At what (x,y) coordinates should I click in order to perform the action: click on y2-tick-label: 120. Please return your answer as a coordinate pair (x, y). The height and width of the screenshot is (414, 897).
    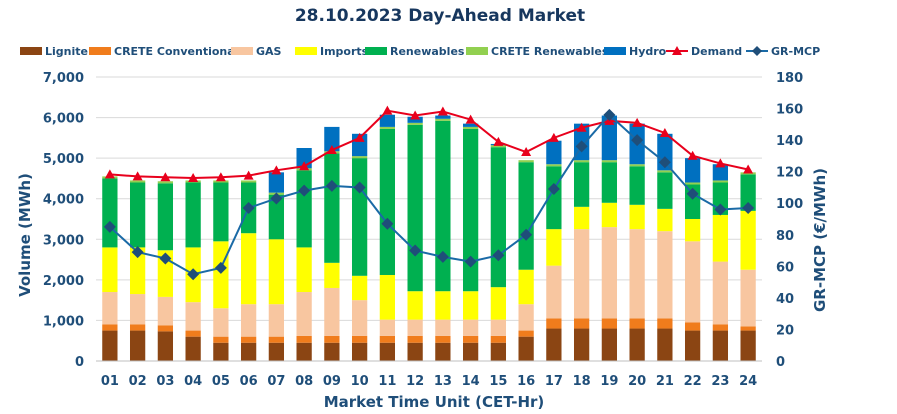
    Looking at the image, I should click on (789, 173).